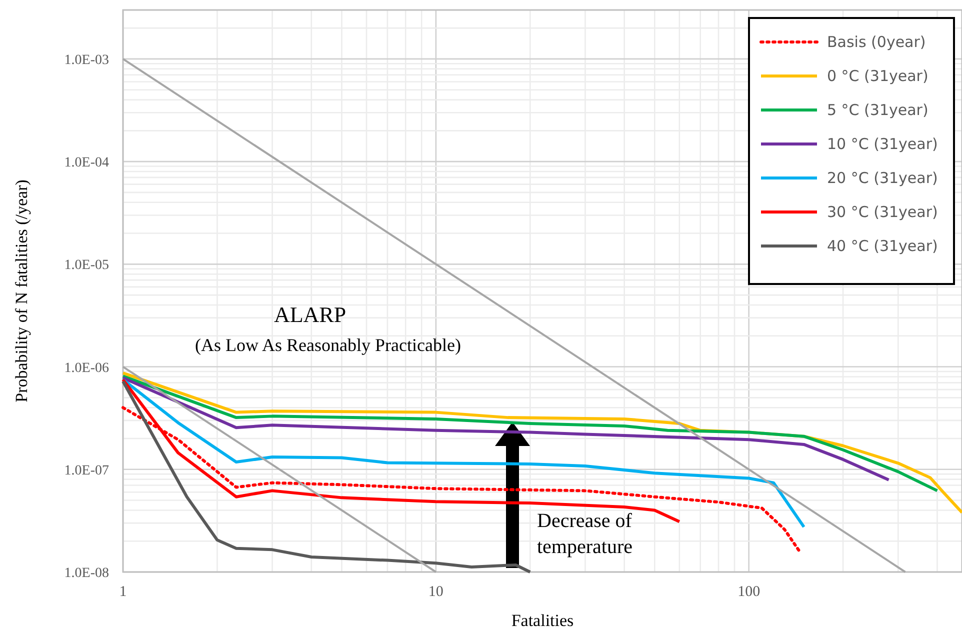 The height and width of the screenshot is (631, 962). I want to click on annotation: ALARP, so click(310, 314).